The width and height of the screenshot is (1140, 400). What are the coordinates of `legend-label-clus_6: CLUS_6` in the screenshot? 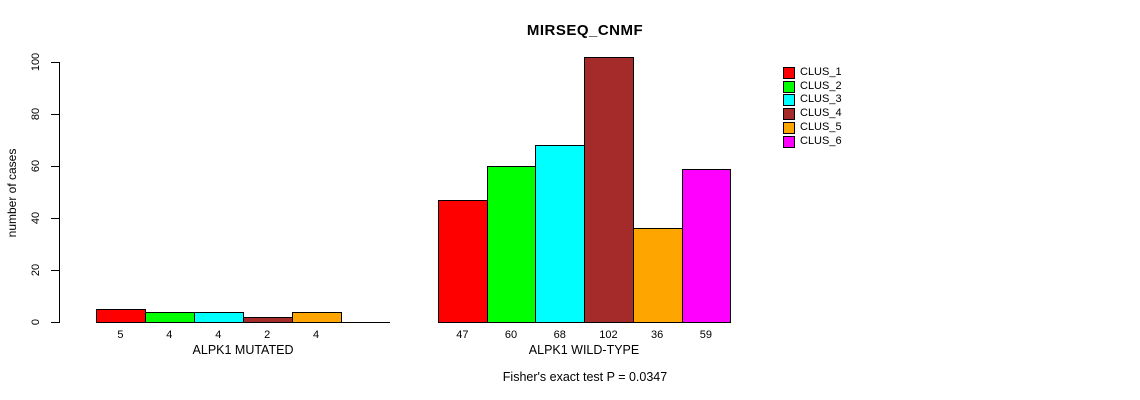 It's located at (821, 141).